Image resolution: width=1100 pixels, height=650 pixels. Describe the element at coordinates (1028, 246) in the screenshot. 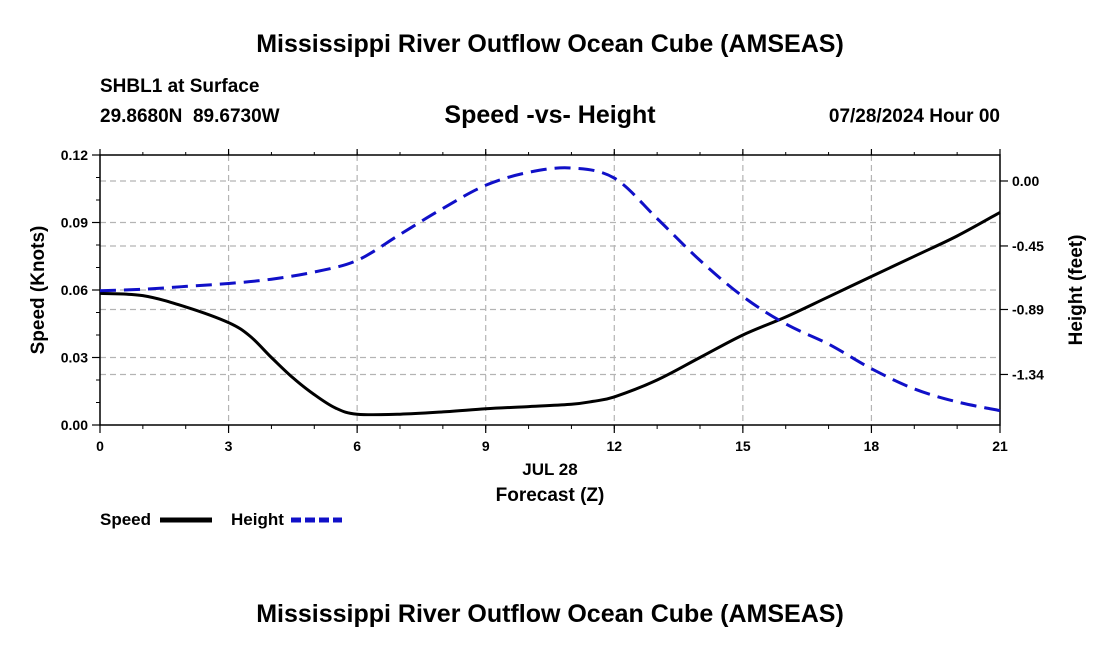

I see `y2-tick-label: -0.45` at that location.